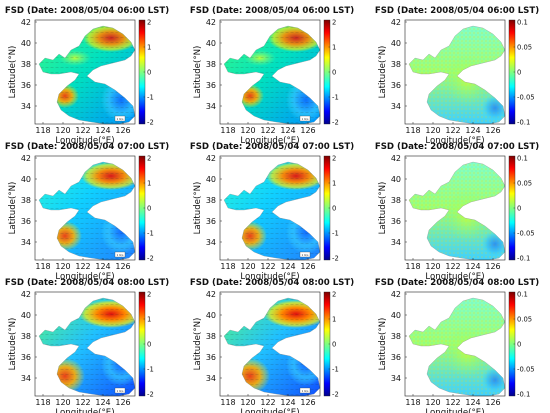 This screenshot has width=550, height=413. What do you see at coordinates (272, 147) in the screenshot?
I see `panel-title: FSD (Date: 2008/05/04 07:00 LST)` at bounding box center [272, 147].